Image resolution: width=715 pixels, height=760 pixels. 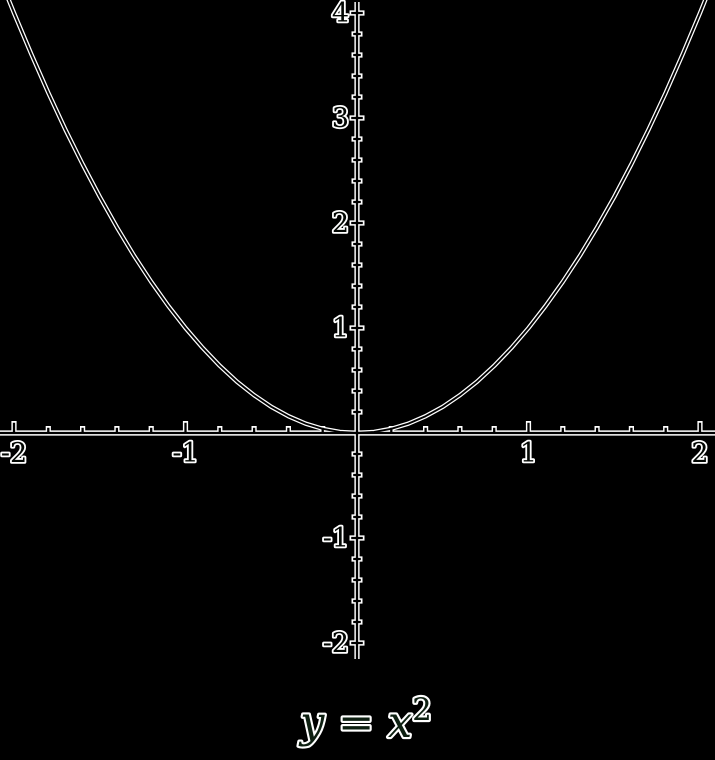 I want to click on y-tick-label: 4, so click(x=340, y=14).